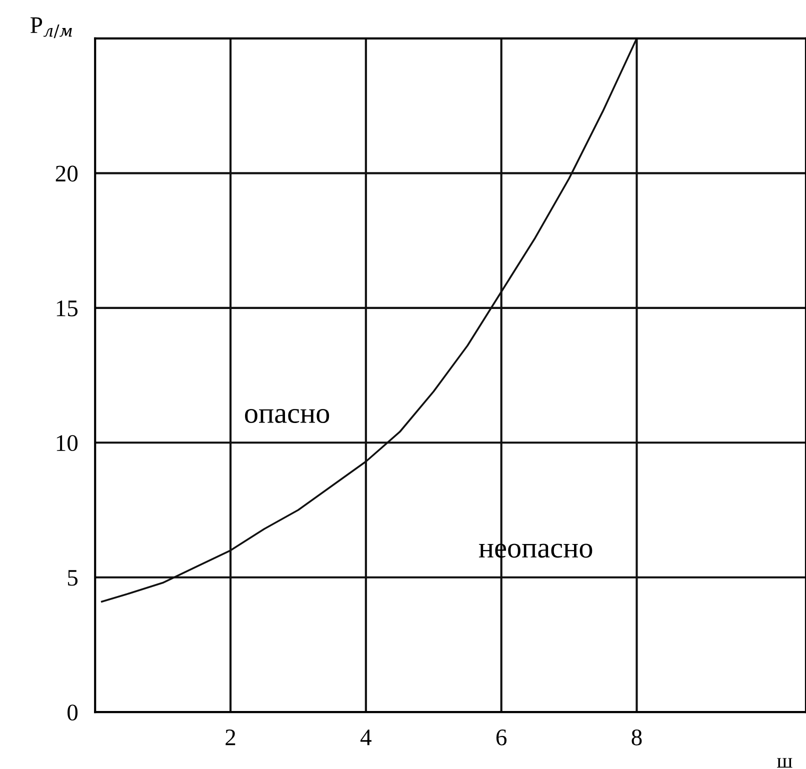 This screenshot has height=769, width=806. What do you see at coordinates (366, 738) in the screenshot?
I see `x-tick-label: 4` at bounding box center [366, 738].